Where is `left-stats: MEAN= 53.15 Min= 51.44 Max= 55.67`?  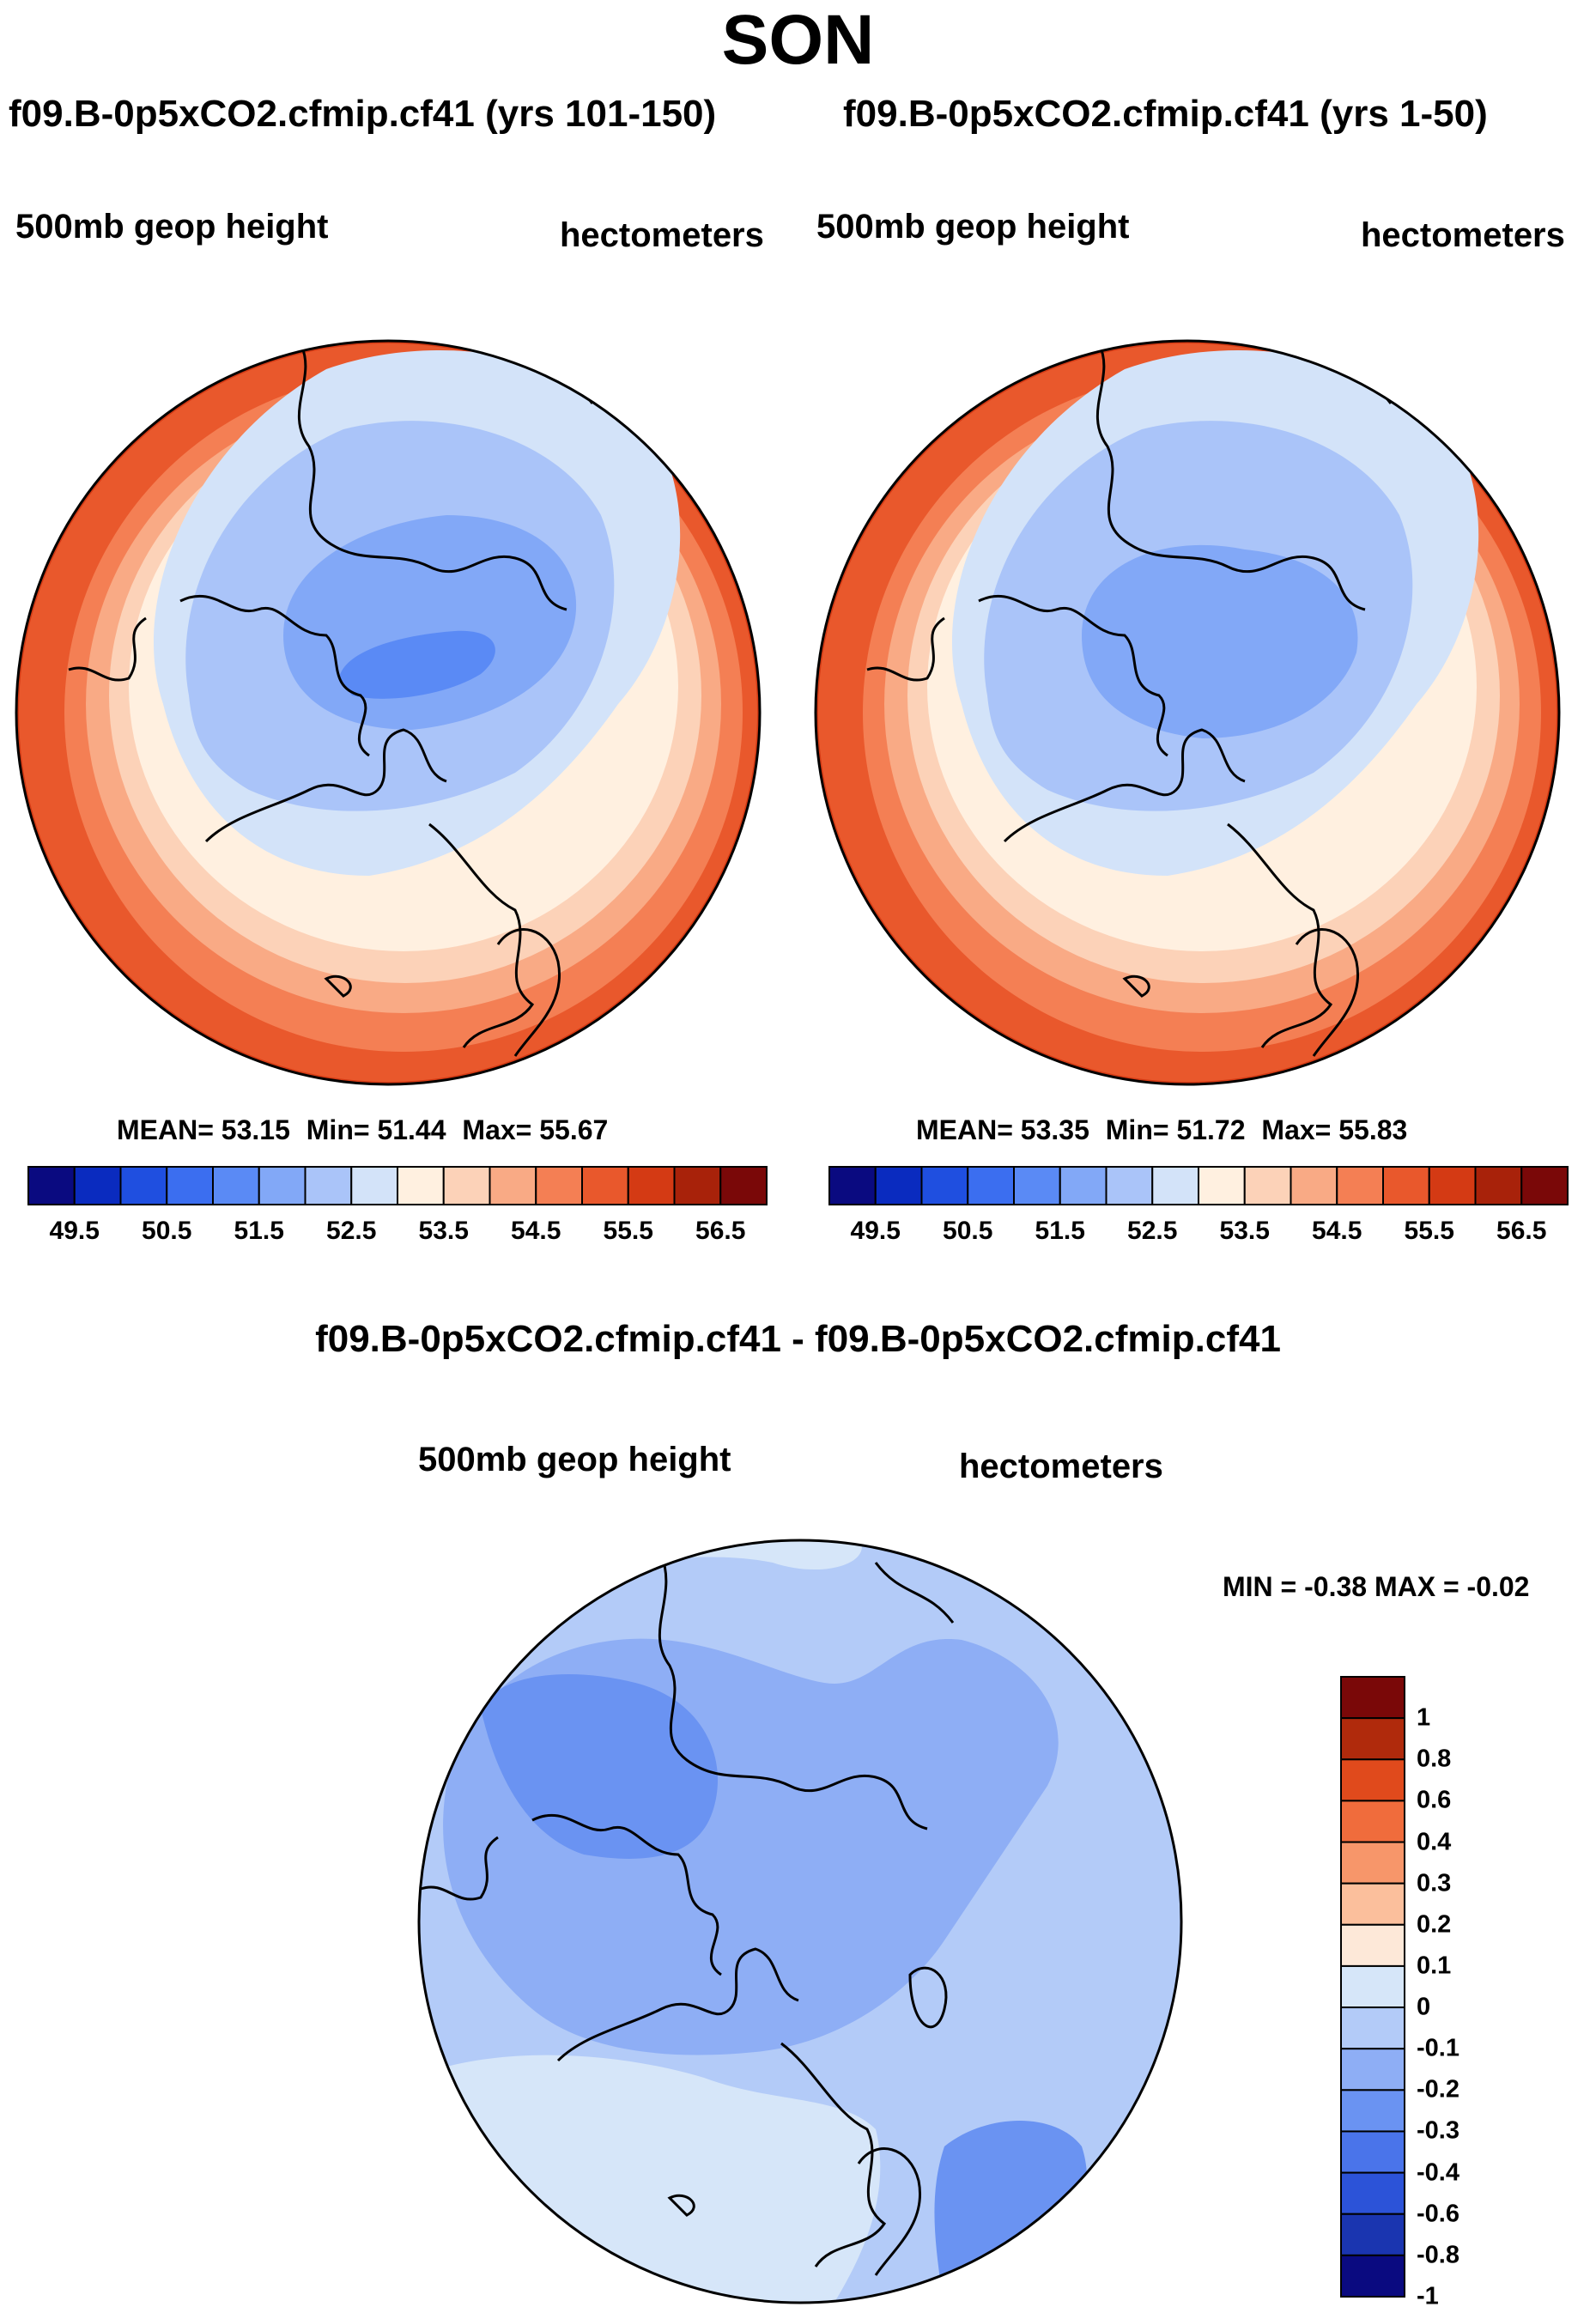 left-stats: MEAN= 53.15 Min= 51.44 Max= 55.67 is located at coordinates (362, 1130).